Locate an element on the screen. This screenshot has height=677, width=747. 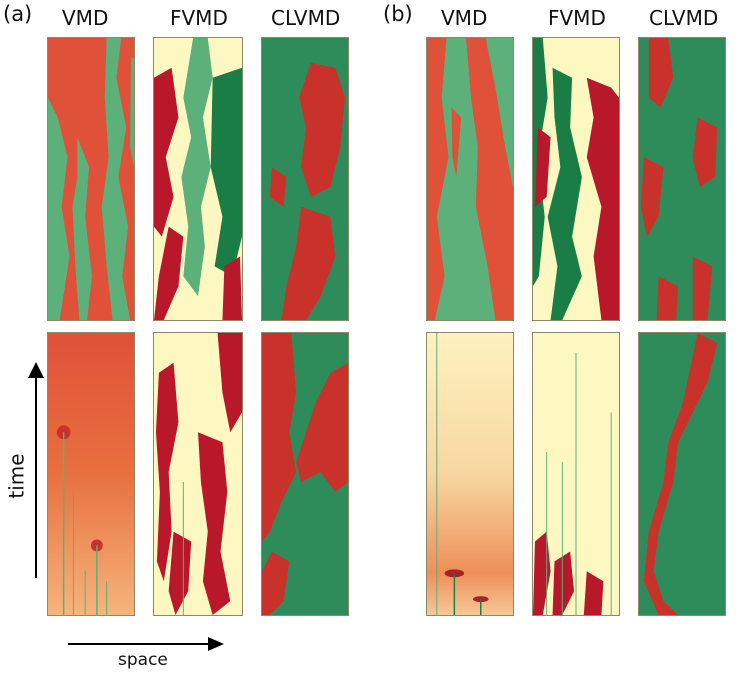
tile-b-vmd-bottom is located at coordinates (470, 474).